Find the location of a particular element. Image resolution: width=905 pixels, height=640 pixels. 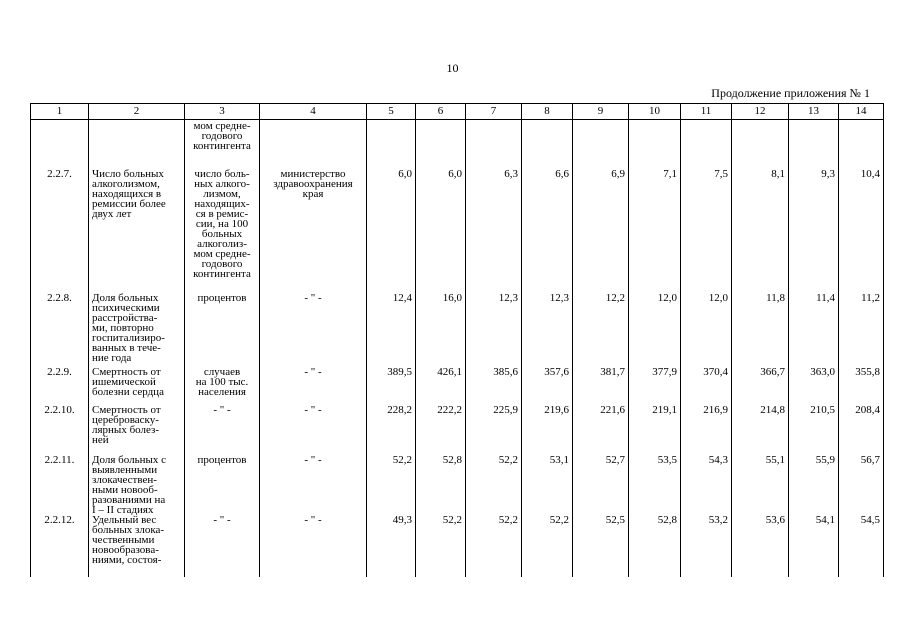

value-cell: 6,9 is located at coordinates (600, 231).